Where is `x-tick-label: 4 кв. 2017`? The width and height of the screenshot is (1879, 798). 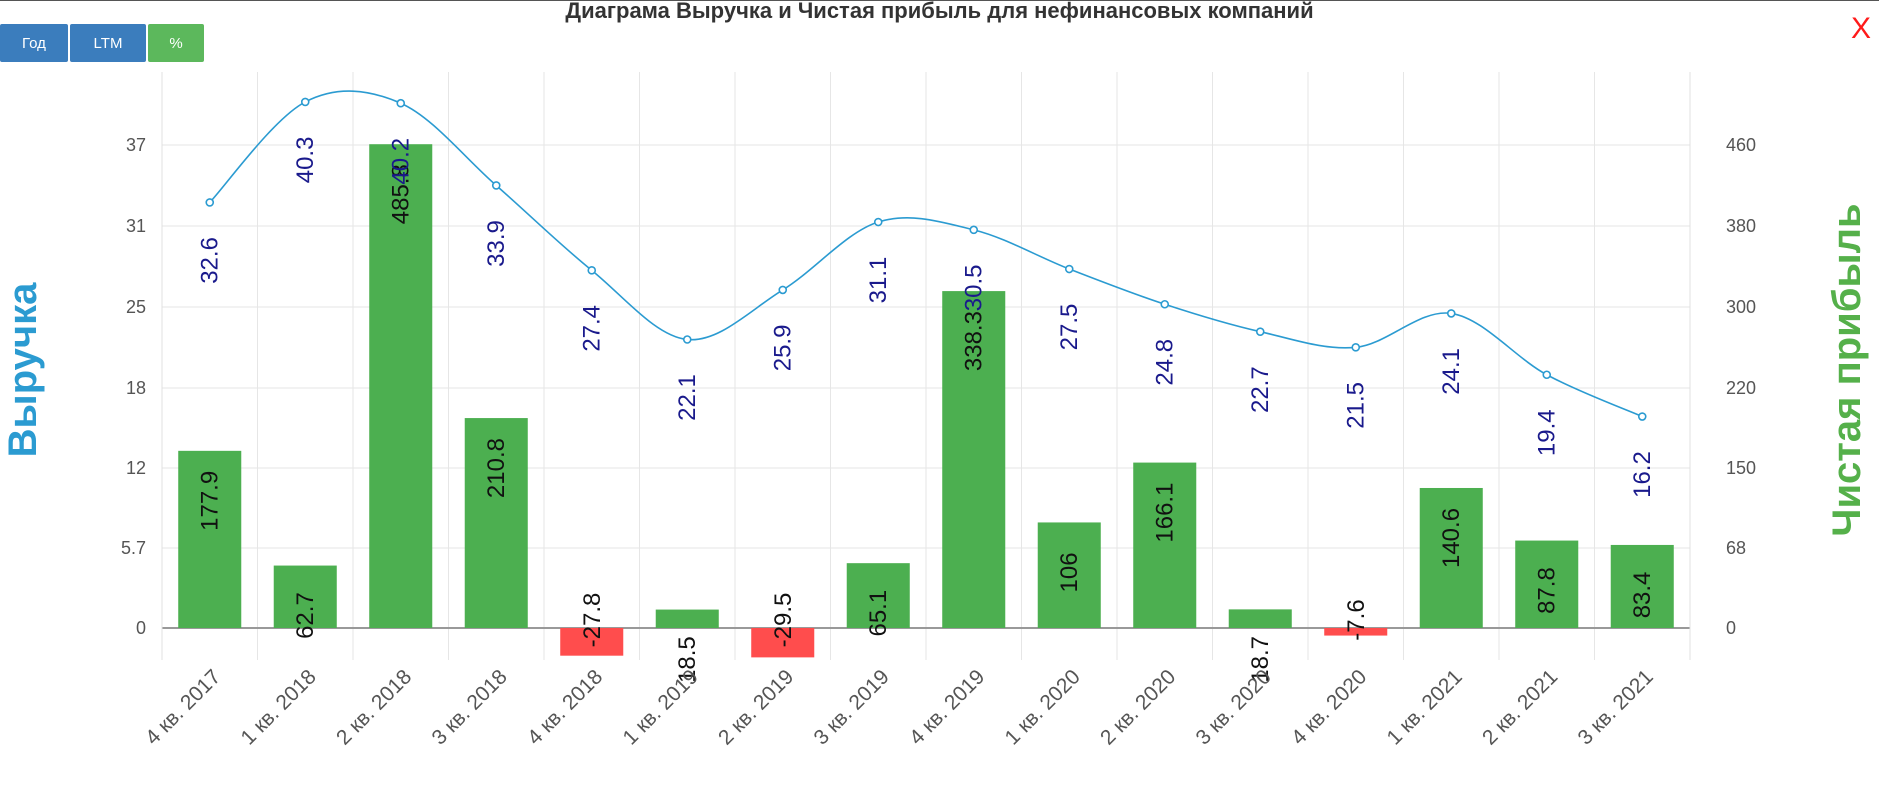
x-tick-label: 4 кв. 2017 is located at coordinates (183, 707).